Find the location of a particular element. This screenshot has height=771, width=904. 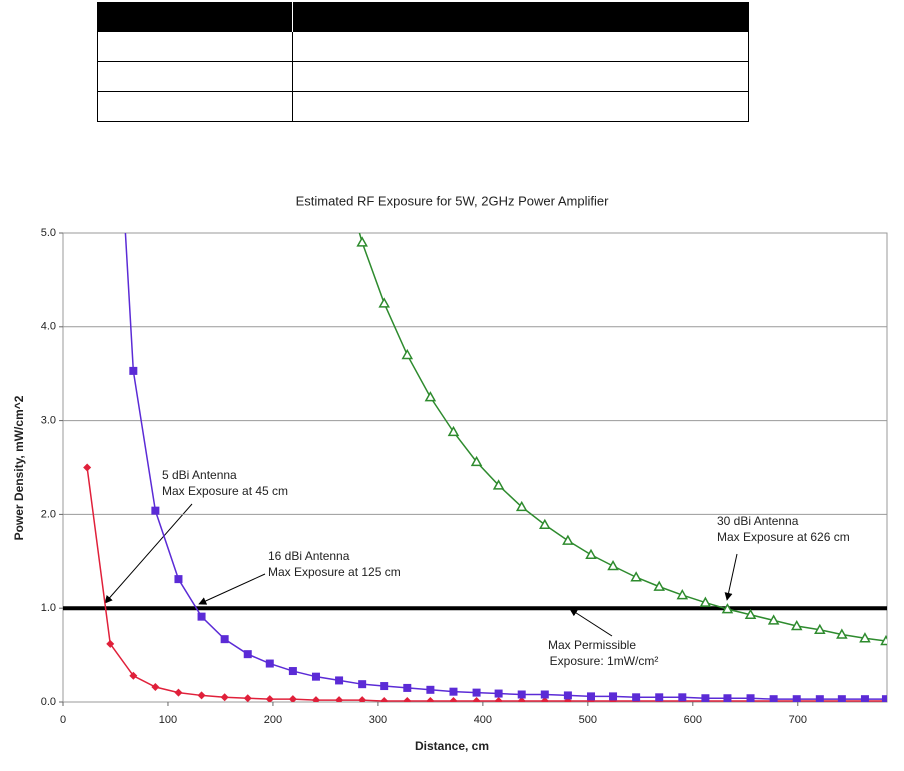

annotation: 5 dBi Antenna is located at coordinates (199, 475).